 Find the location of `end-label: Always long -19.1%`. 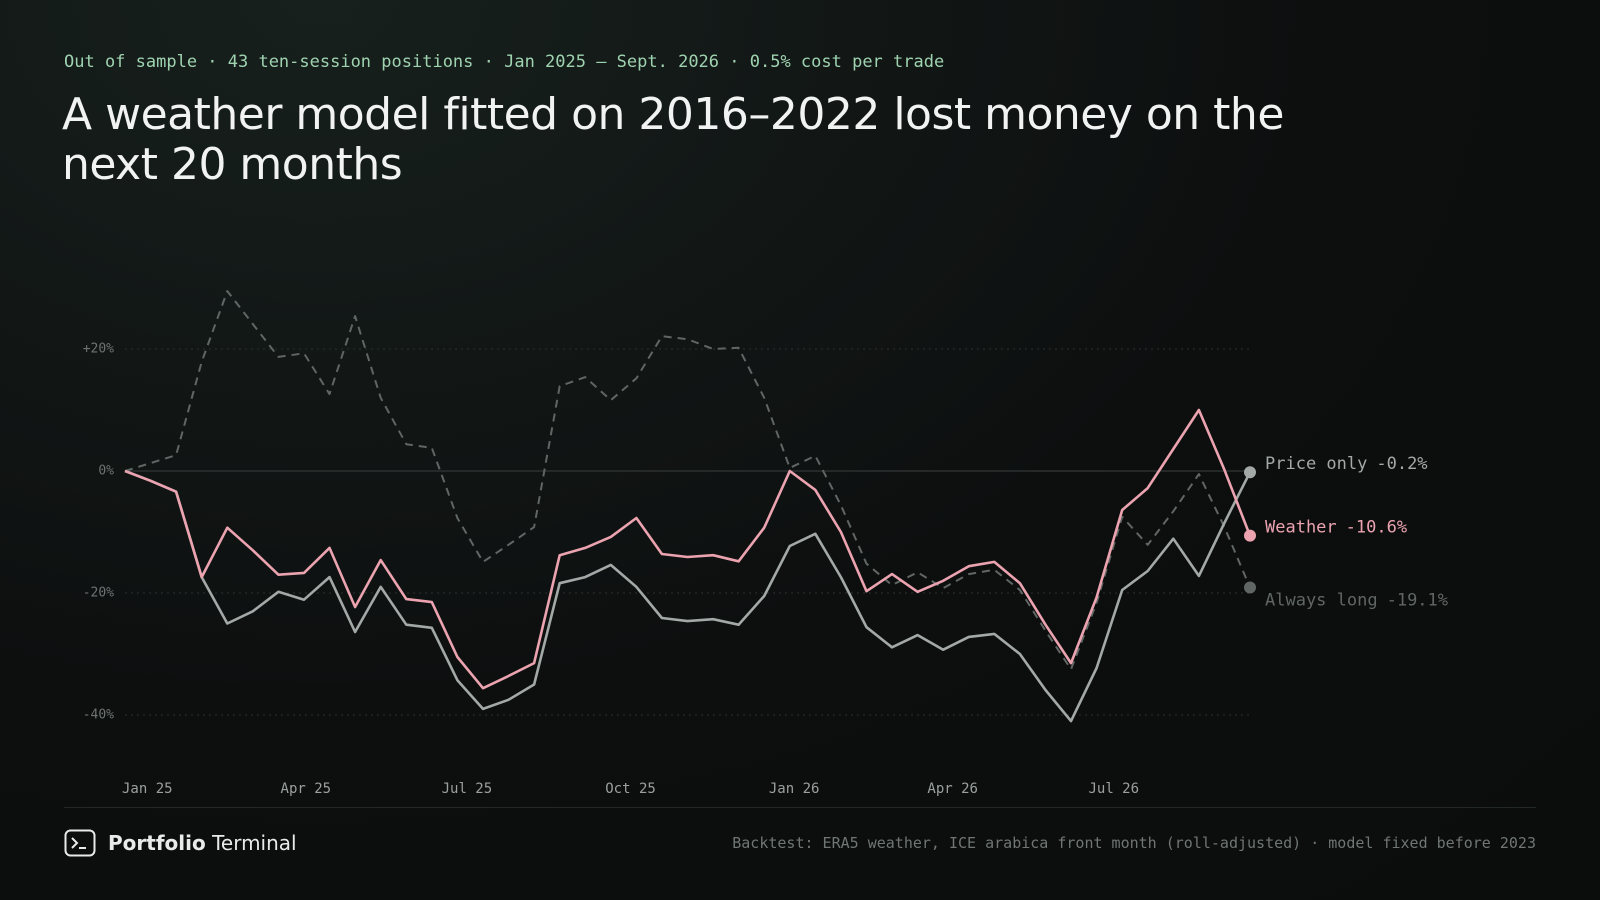

end-label: Always long -19.1% is located at coordinates (1356, 601).